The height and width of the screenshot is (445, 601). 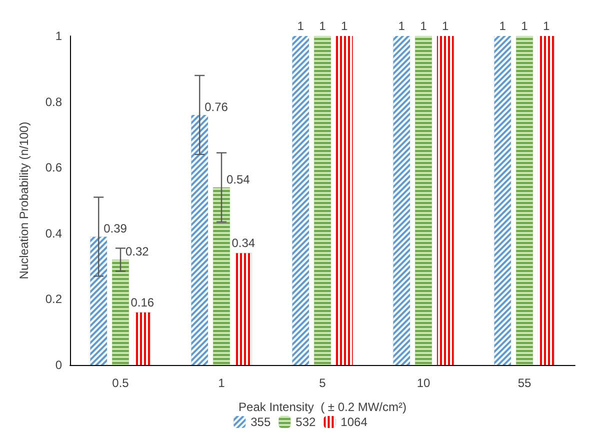 I want to click on x-tick-label: 5, so click(x=322, y=383).